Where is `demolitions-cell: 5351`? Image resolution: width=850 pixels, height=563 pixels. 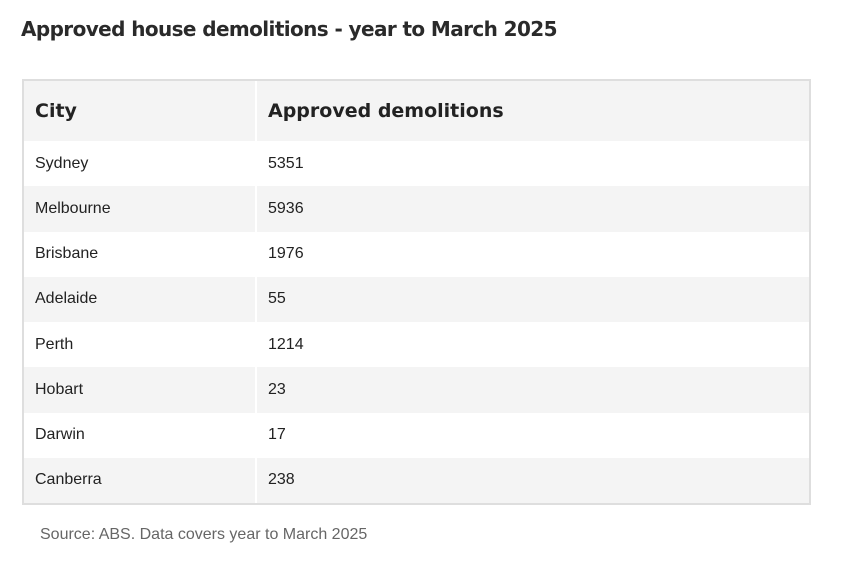
demolitions-cell: 5351 is located at coordinates (286, 163).